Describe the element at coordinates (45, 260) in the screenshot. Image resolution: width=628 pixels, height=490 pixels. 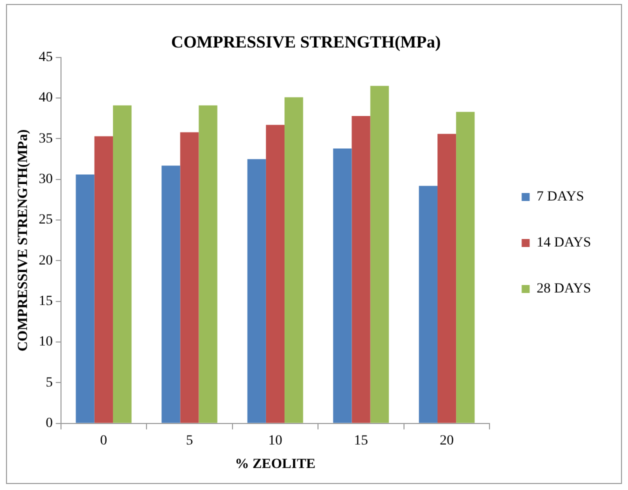
I see `y-tick-label: 20` at that location.